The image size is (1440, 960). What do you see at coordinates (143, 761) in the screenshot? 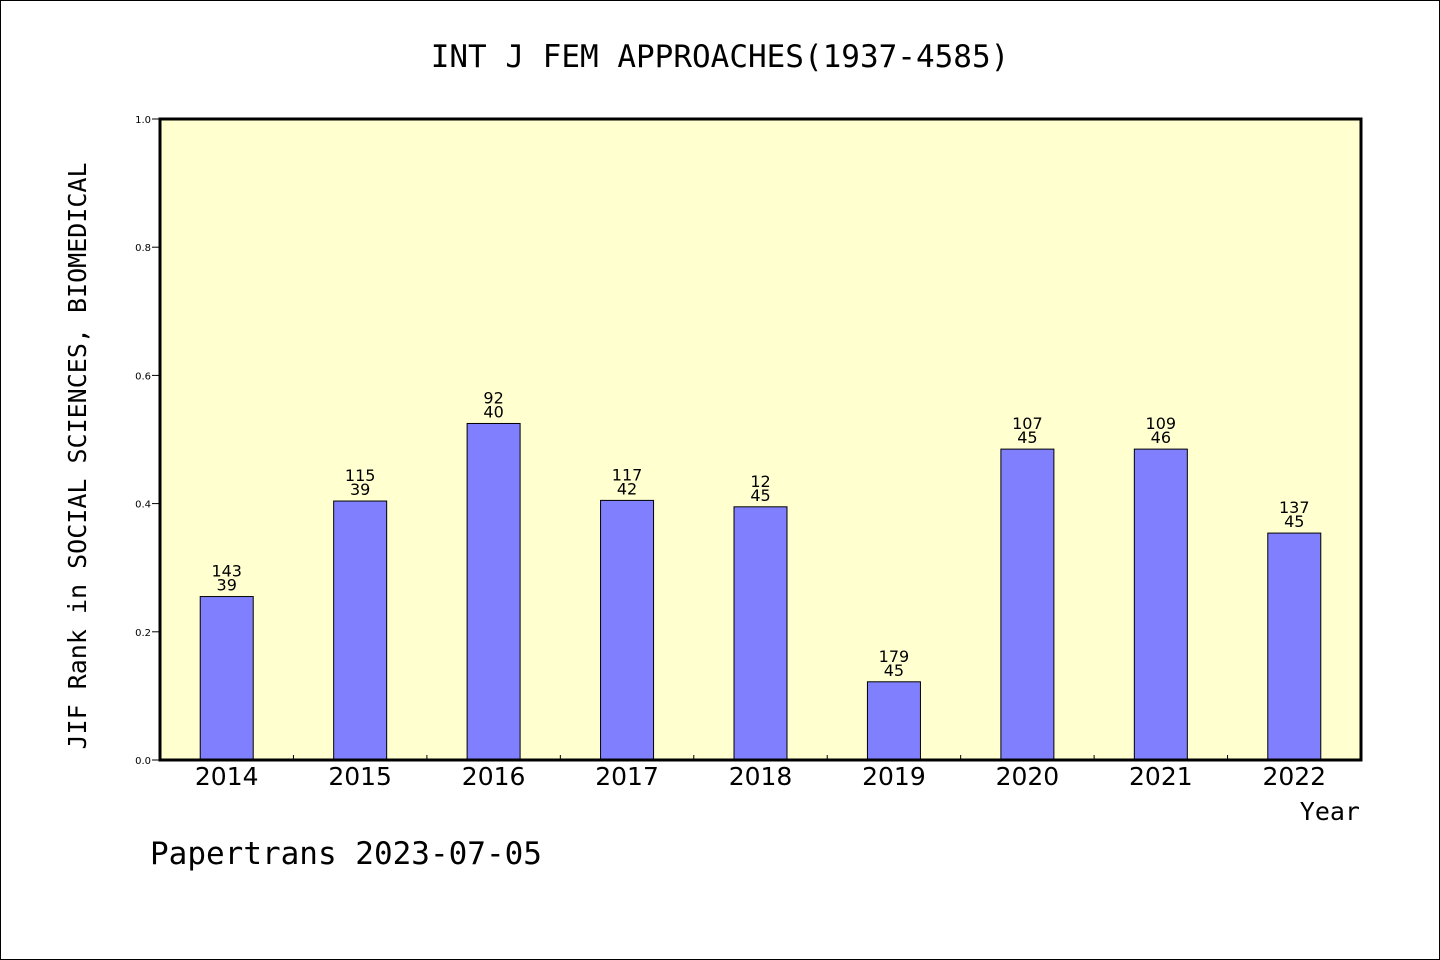
I see `y-tick-label: 0.0` at bounding box center [143, 761].